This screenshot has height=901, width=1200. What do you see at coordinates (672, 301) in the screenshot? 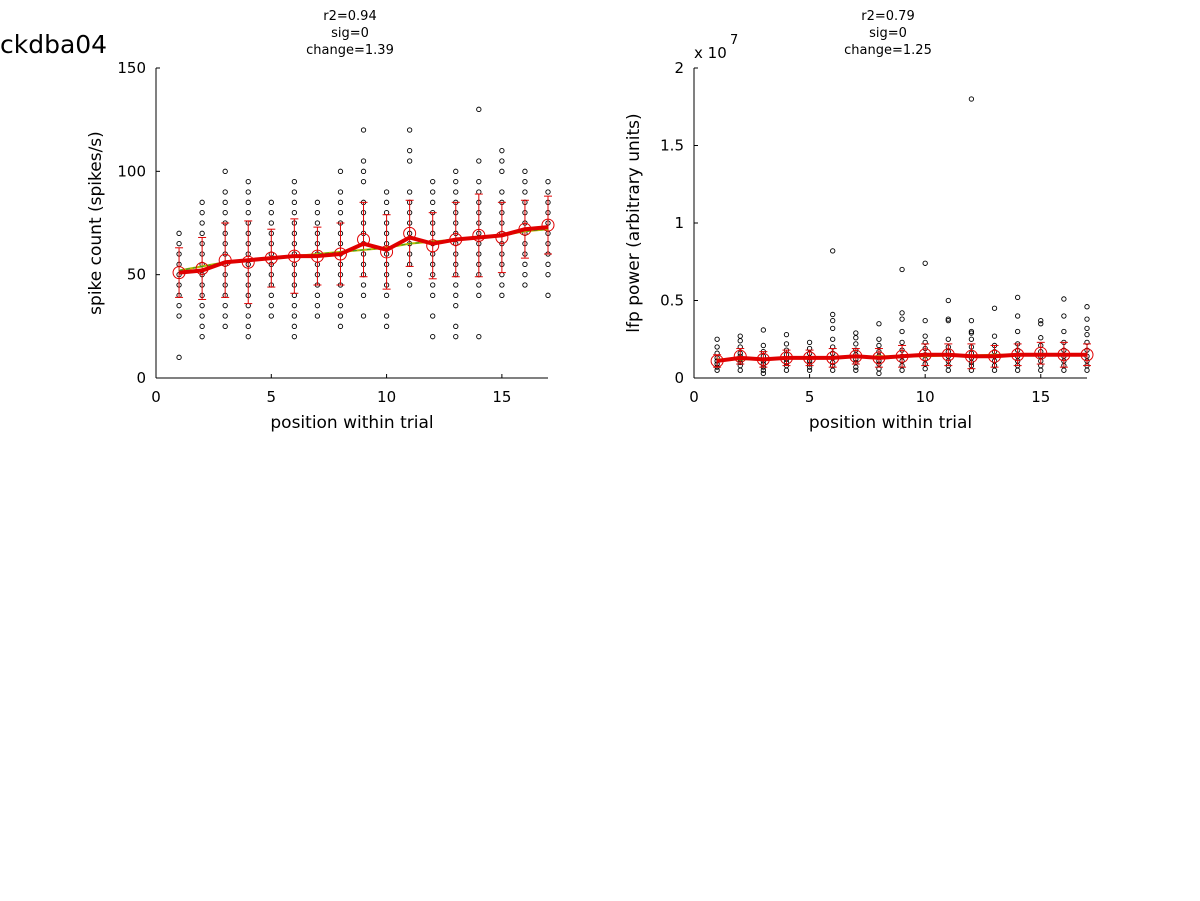
I see `y-tick-label: 0.5` at bounding box center [672, 301].